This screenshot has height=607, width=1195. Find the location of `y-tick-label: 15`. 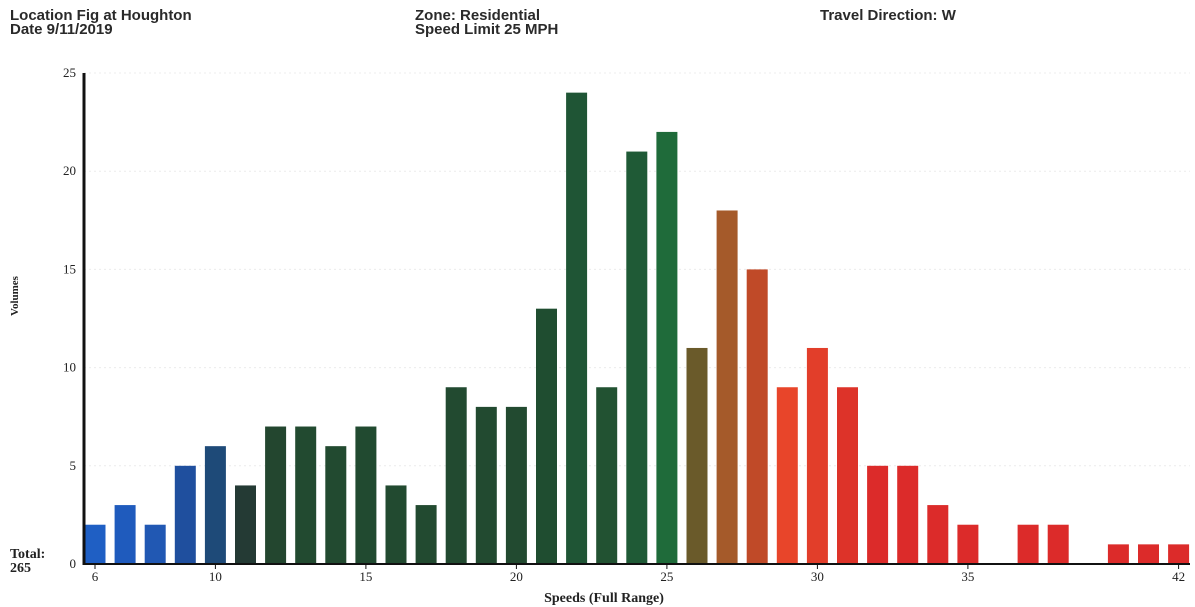

y-tick-label: 15 is located at coordinates (69, 268).